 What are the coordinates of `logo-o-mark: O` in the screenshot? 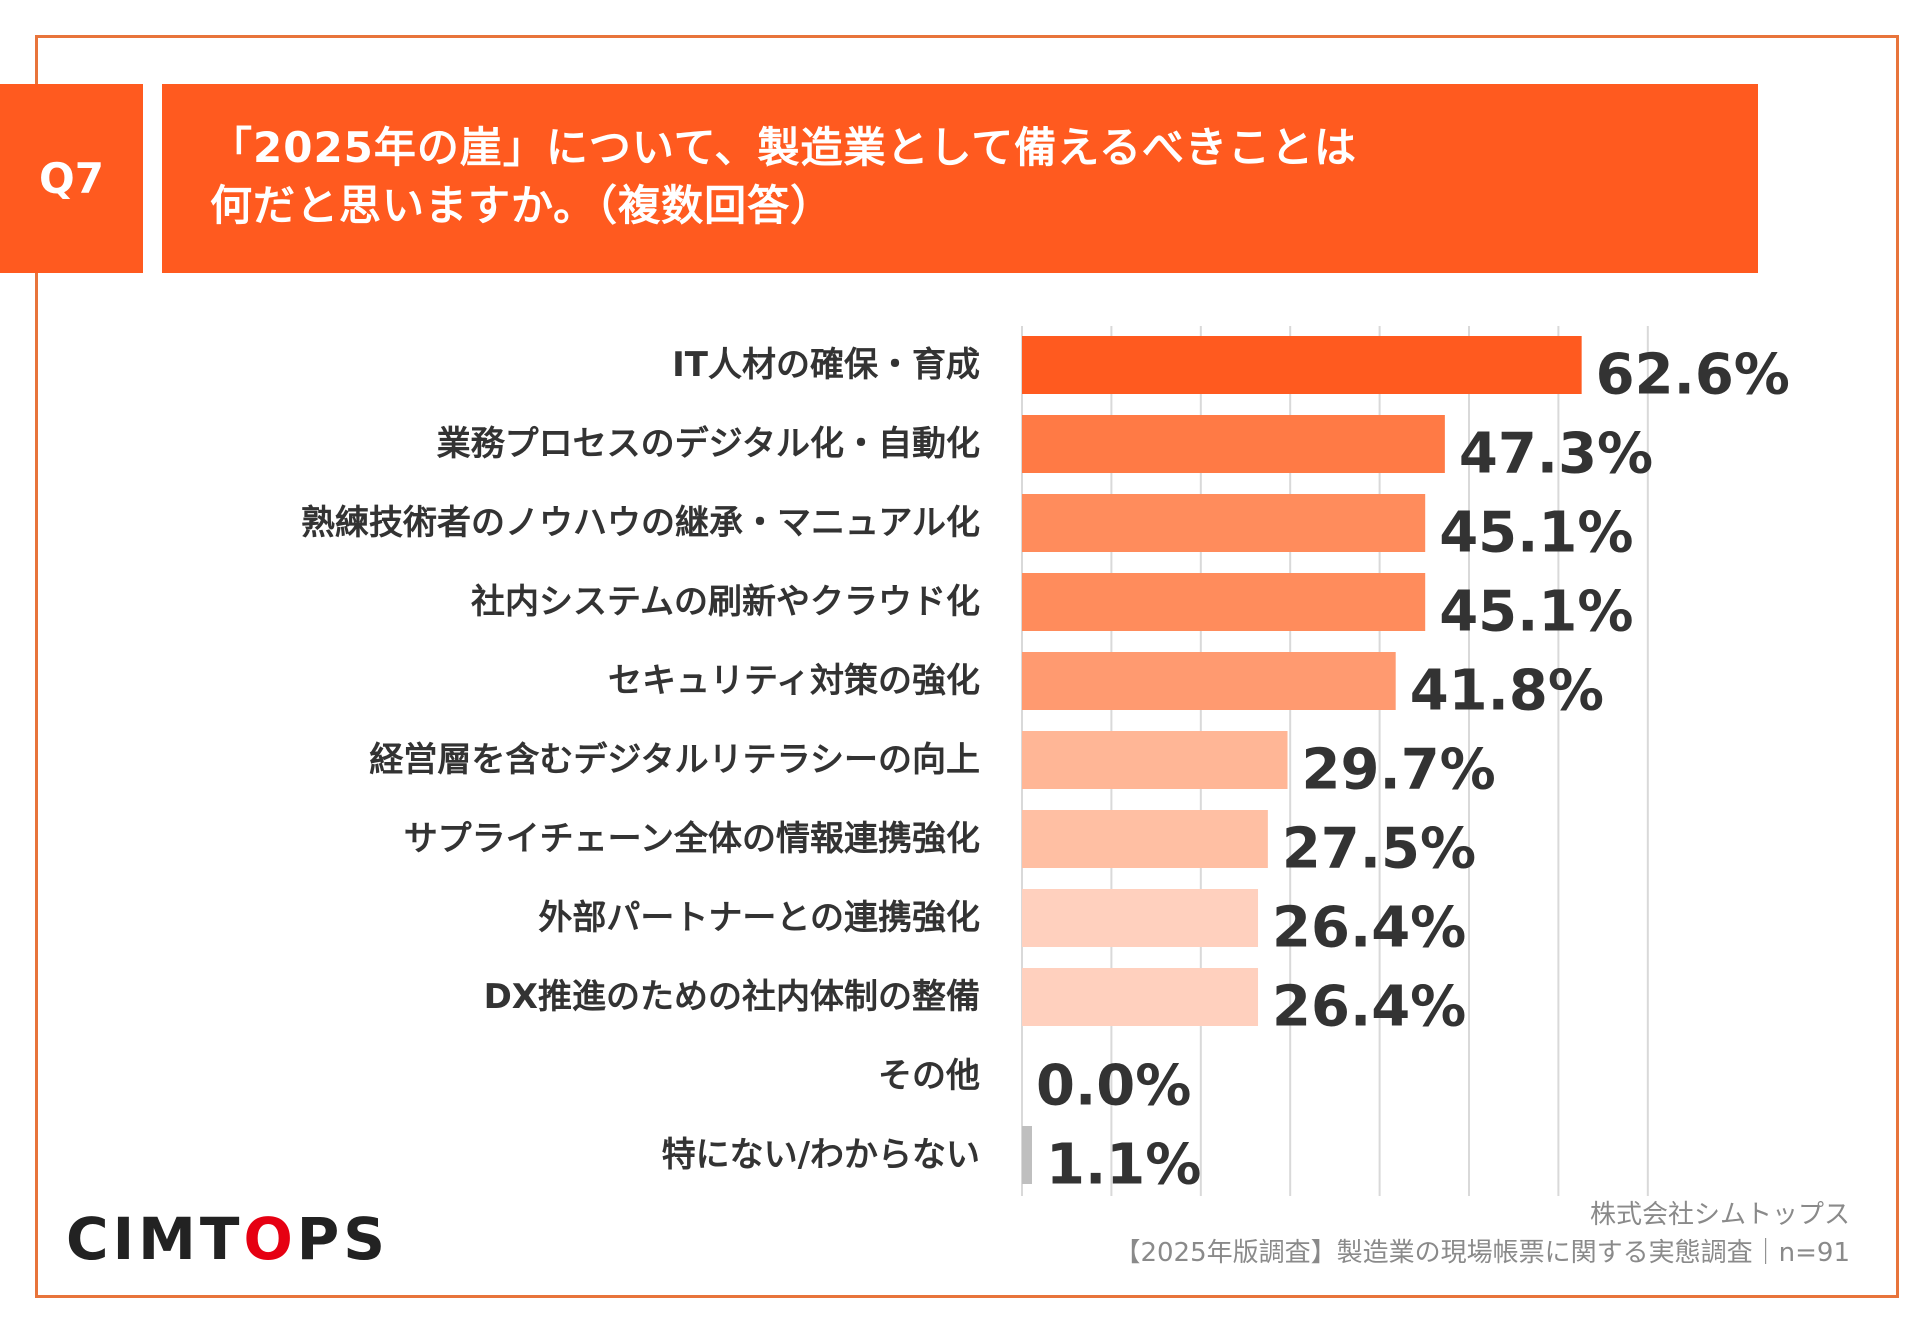 It's located at (270, 1239).